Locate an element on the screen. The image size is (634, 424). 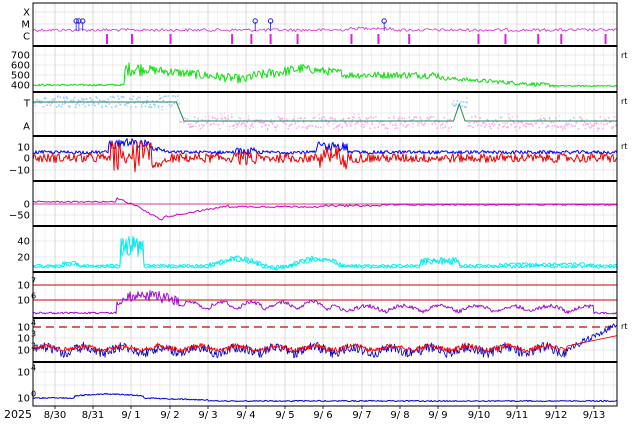
x-tick-label: 9/ 3 is located at coordinates (207, 415).